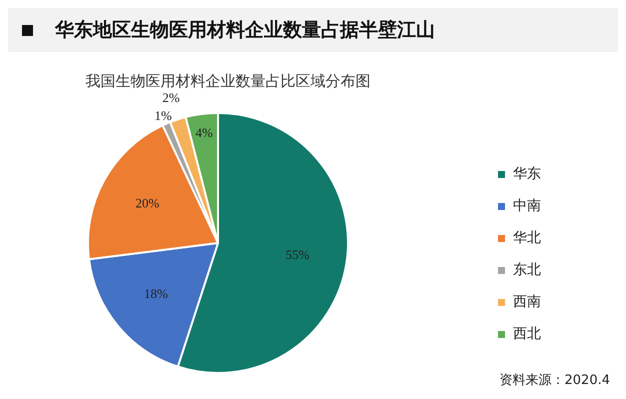  What do you see at coordinates (527, 302) in the screenshot?
I see `legend-label: 西南` at bounding box center [527, 302].